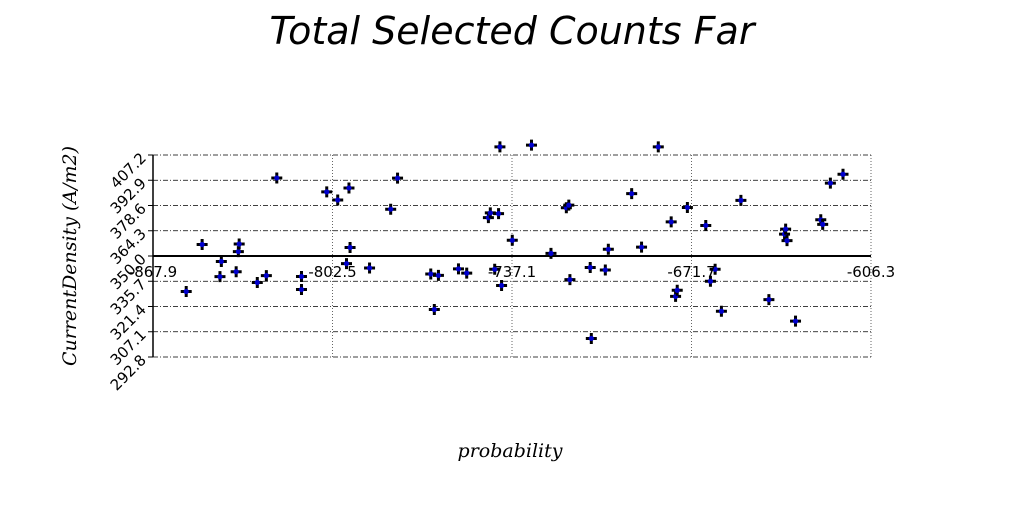 The height and width of the screenshot is (512, 1024). Describe the element at coordinates (871, 272) in the screenshot. I see `x-tick-label: -606.3` at that location.